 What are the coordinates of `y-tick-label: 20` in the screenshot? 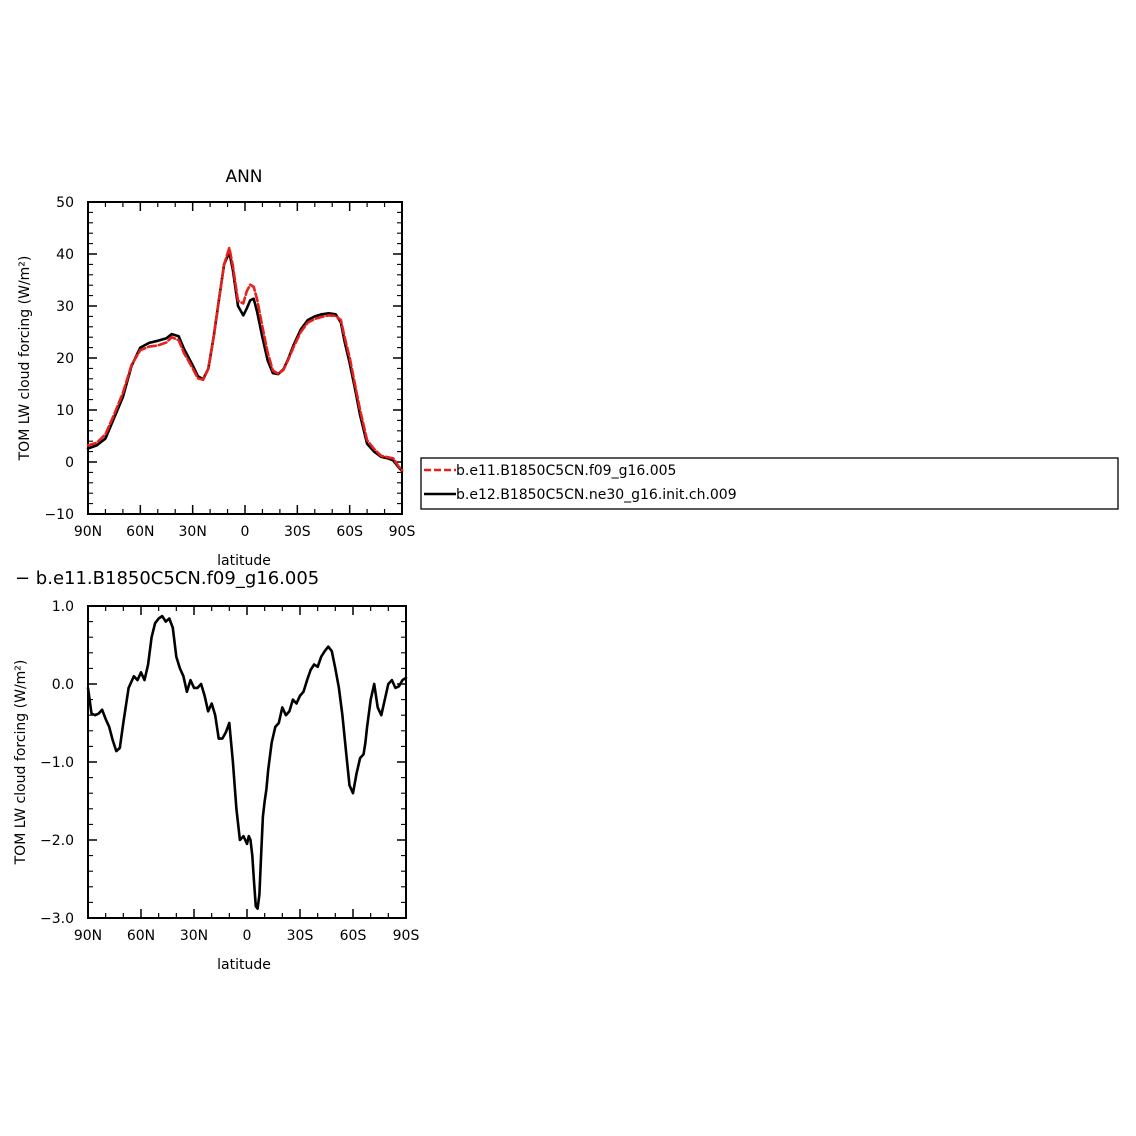 It's located at (65, 359).